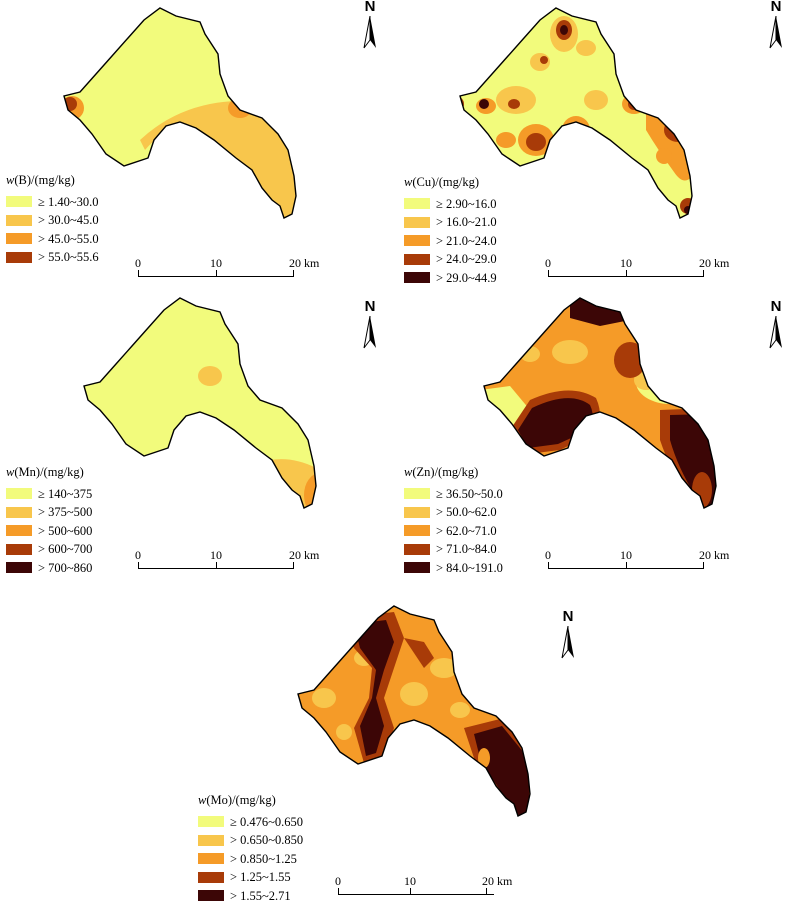  Describe the element at coordinates (453, 472) in the screenshot. I see `legend-title: w(Zn)/(mg/kg)` at that location.